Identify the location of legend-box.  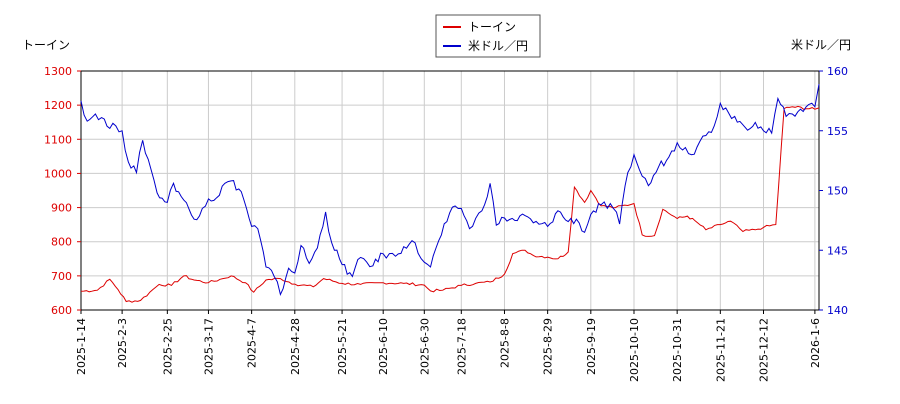
(488, 36).